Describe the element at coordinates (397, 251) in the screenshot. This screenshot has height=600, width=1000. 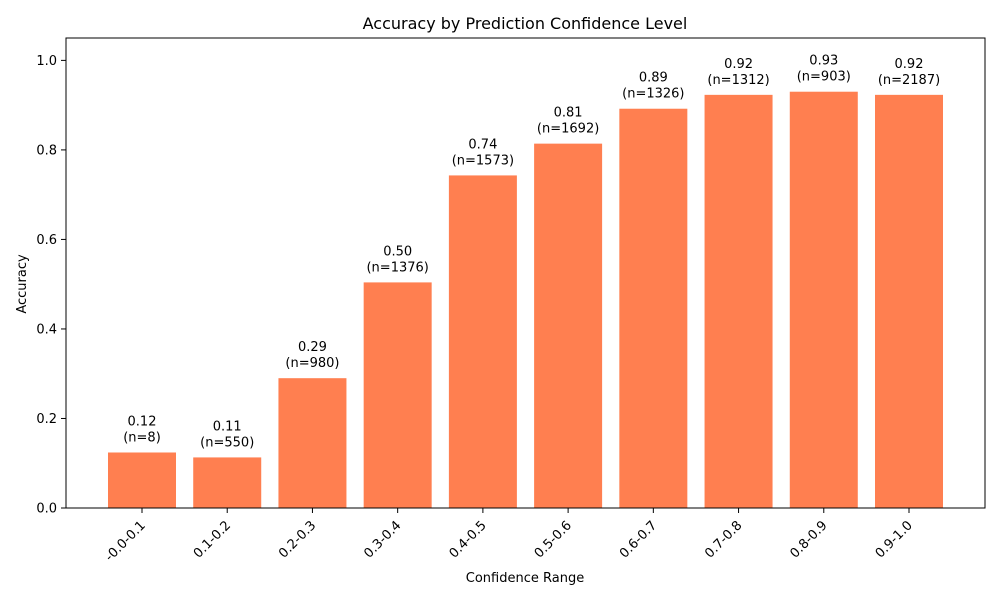
I see `bar-value-label: 0.50` at that location.